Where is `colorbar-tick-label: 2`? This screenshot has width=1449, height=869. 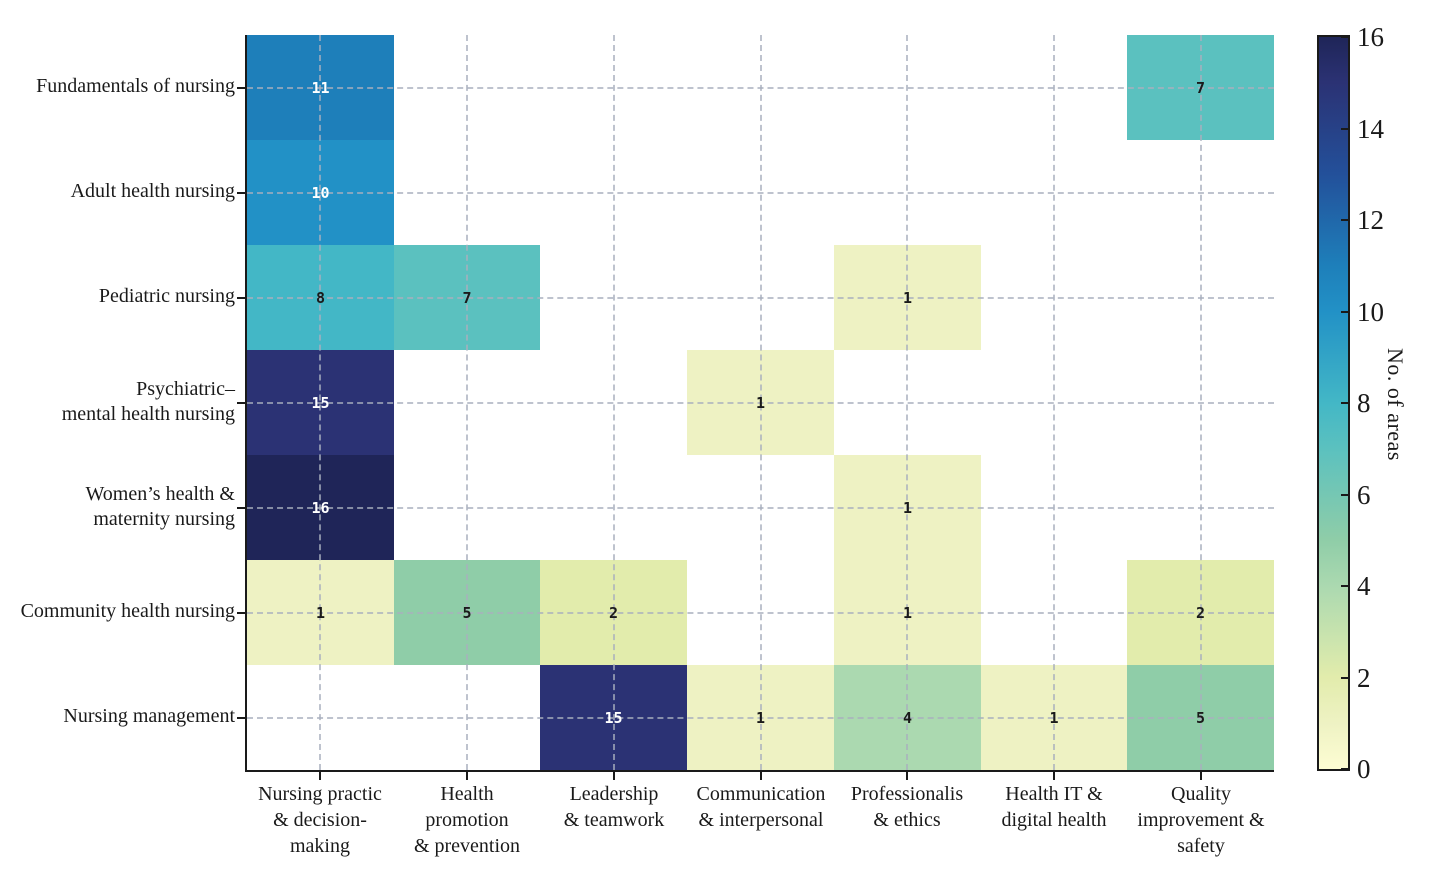
colorbar-tick-label: 2 is located at coordinates (1364, 678).